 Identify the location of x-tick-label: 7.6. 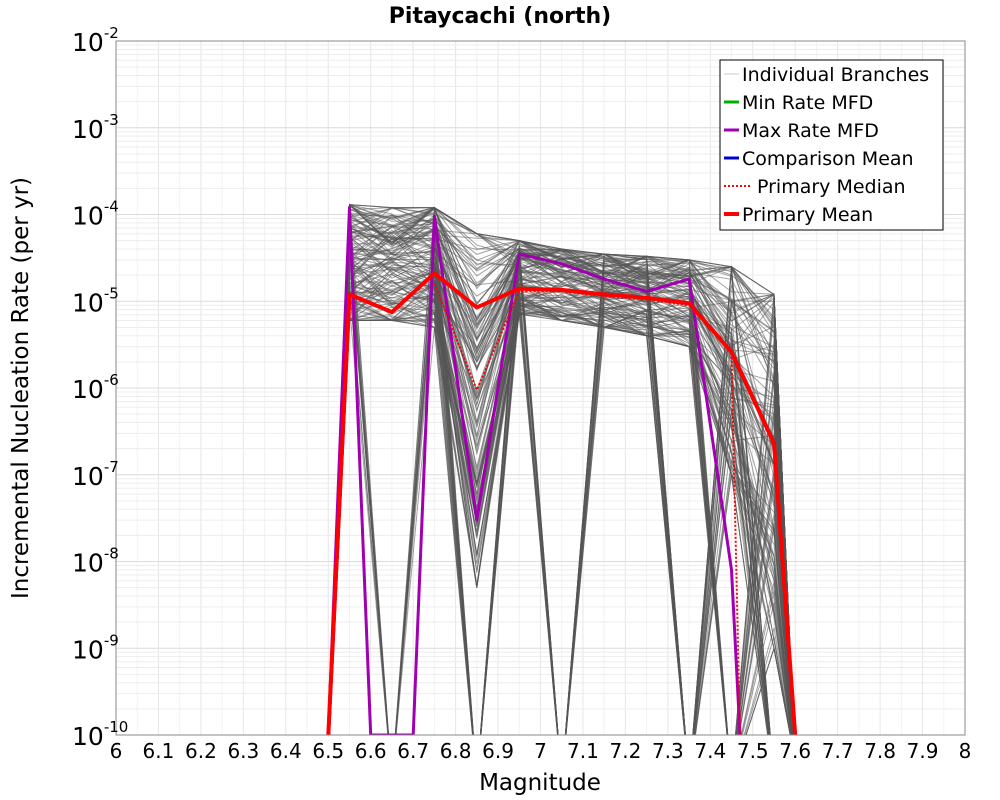
(795, 751).